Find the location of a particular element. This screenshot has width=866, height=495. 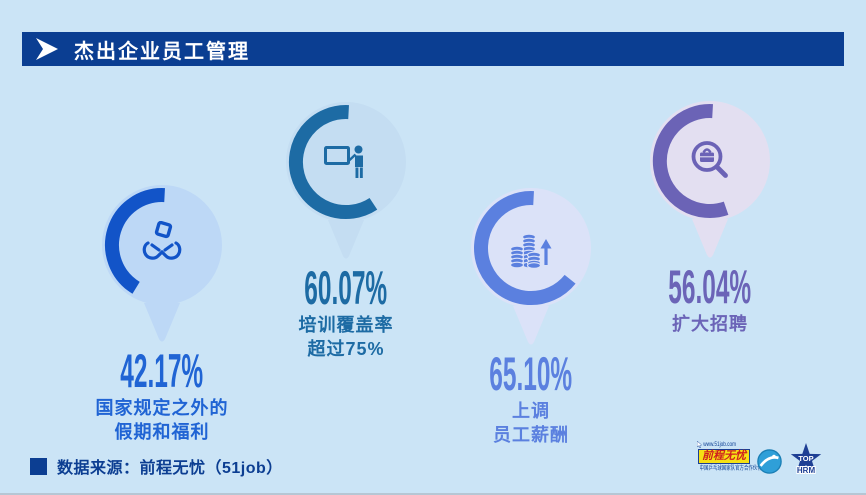

coins-raise-icon is located at coordinates (531, 248).